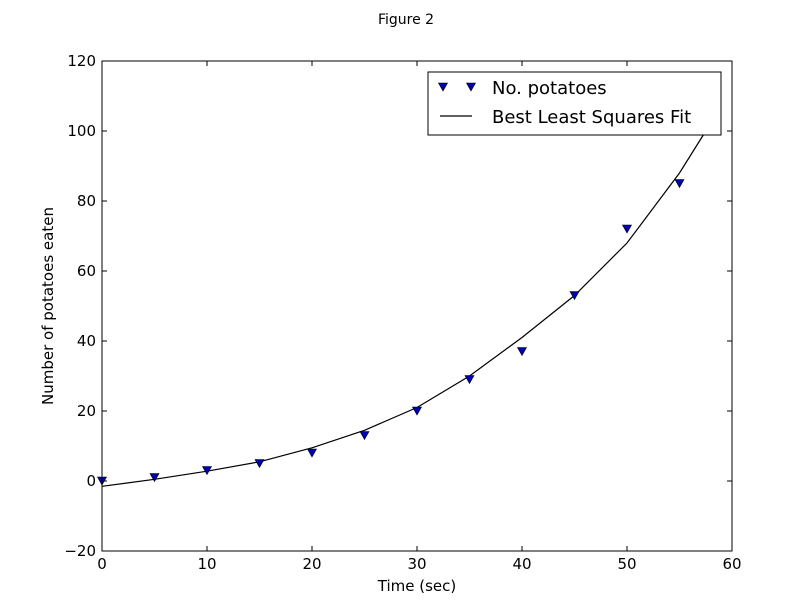 This screenshot has width=812, height=612. Describe the element at coordinates (591, 117) in the screenshot. I see `legend-label-line: Best Least Squares Fit` at that location.